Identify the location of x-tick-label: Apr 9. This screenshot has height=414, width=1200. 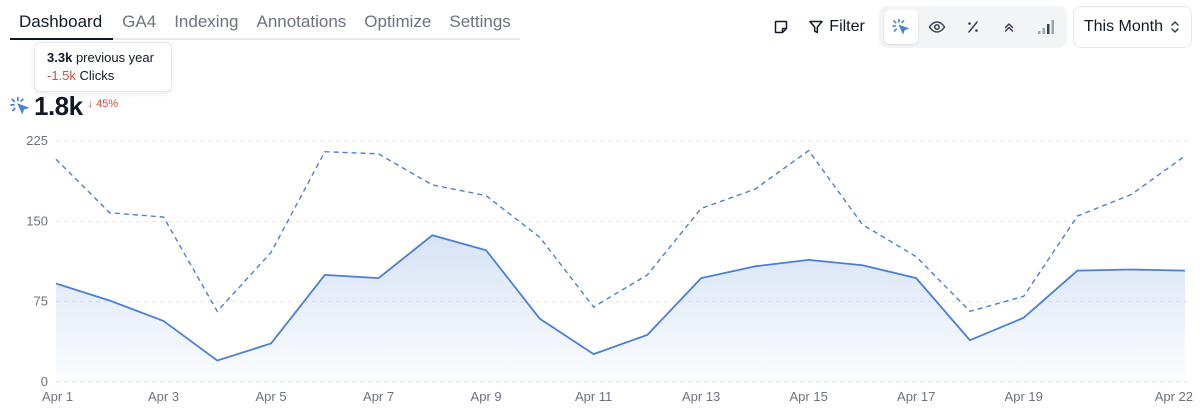
(486, 396).